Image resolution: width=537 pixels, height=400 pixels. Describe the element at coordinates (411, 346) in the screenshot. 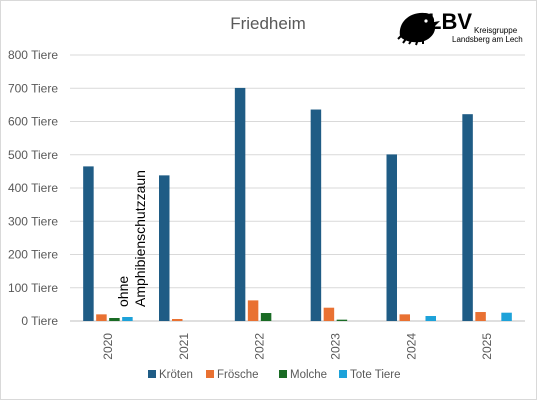

I see `x-tick-label: 2024` at that location.